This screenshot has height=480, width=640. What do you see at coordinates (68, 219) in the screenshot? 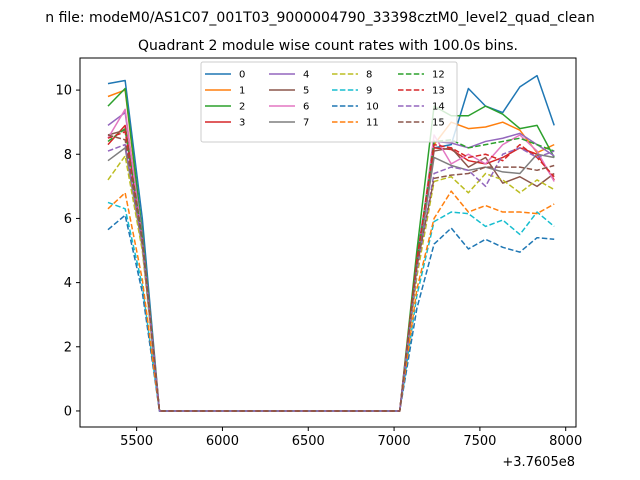
I see `y-tick-label: 6` at bounding box center [68, 219].